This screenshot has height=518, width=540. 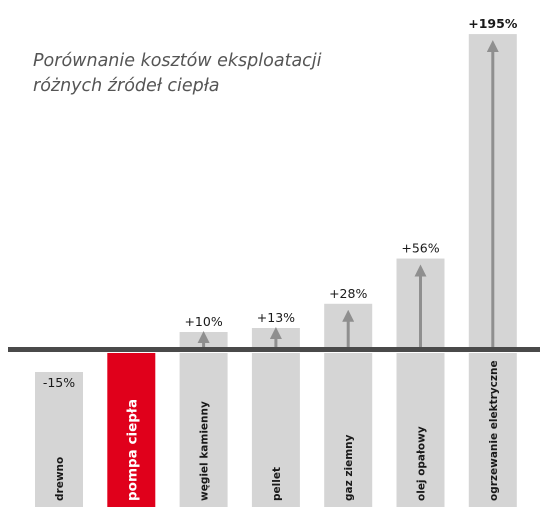 I want to click on category-label-3: pellet, so click(x=277, y=484).